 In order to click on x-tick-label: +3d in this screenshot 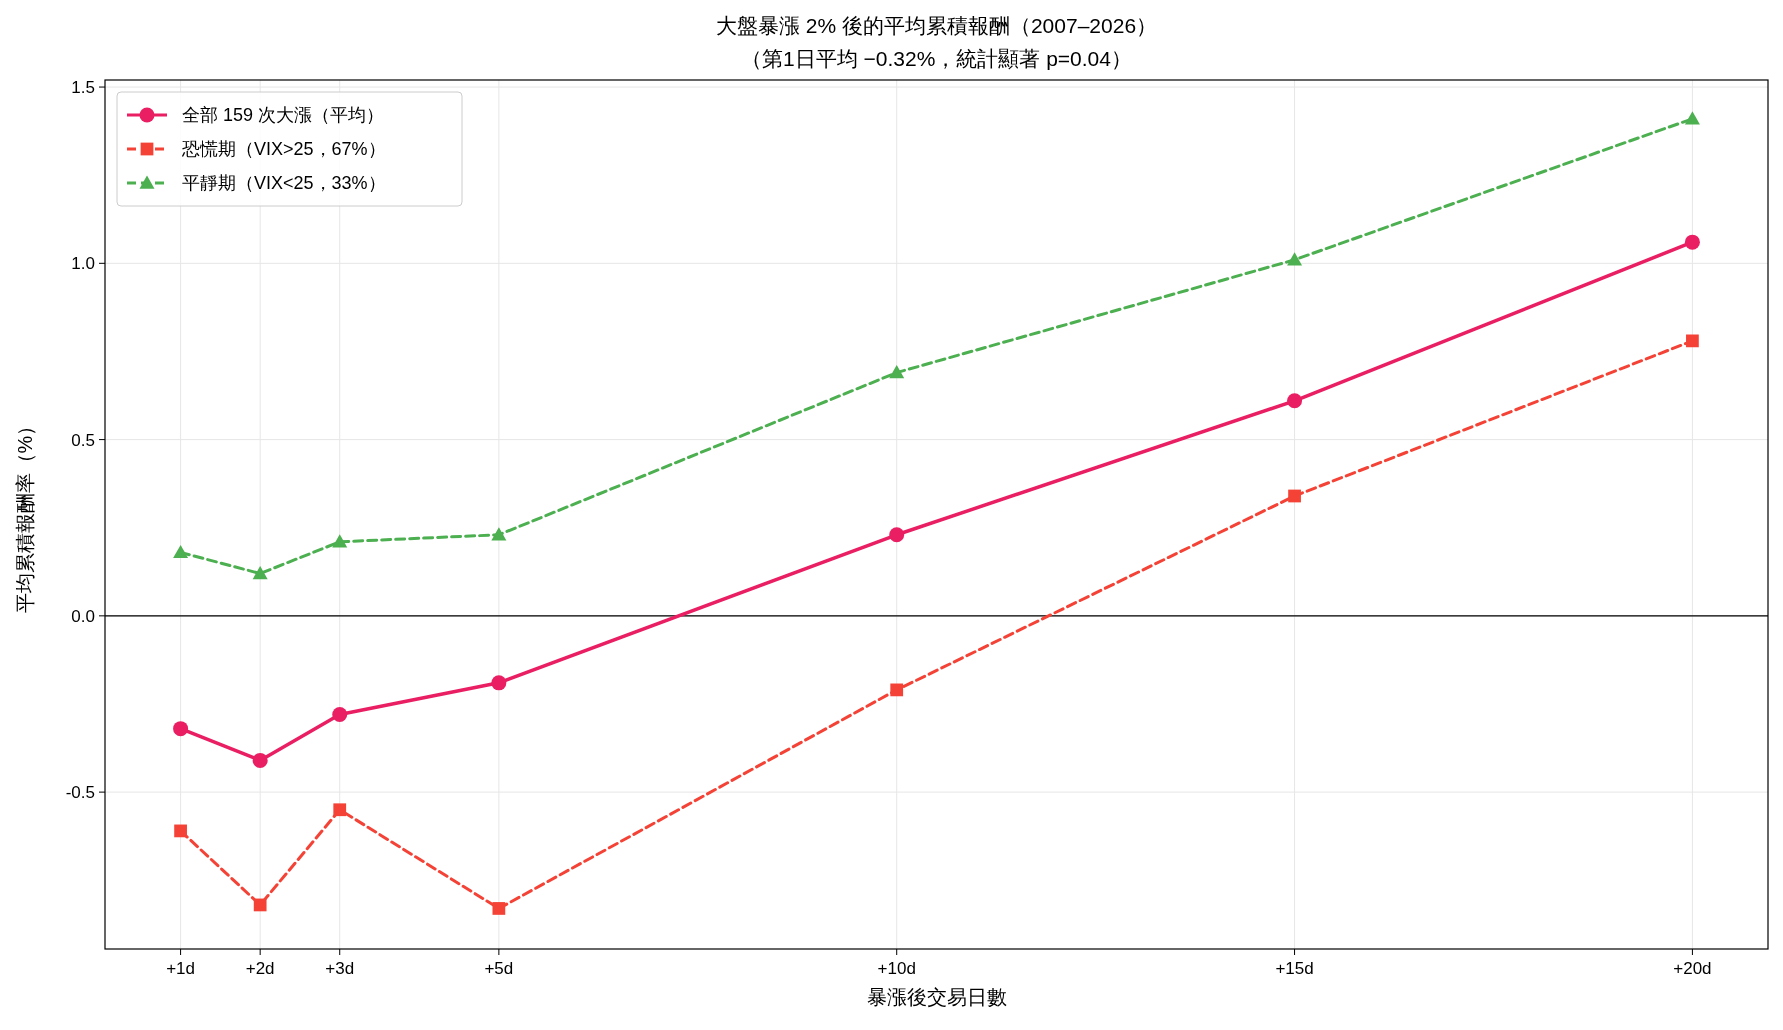, I will do `click(340, 968)`.